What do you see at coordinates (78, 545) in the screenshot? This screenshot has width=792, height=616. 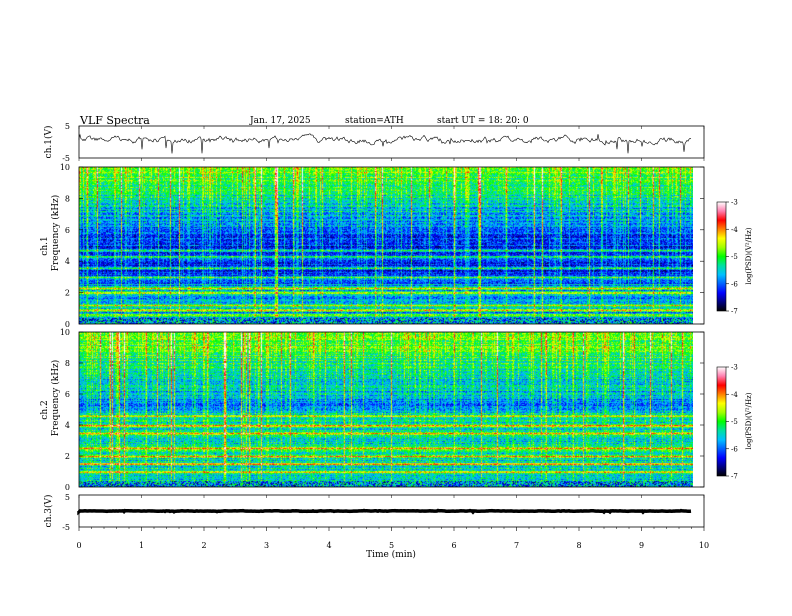 I see `time-tick-label: 0` at bounding box center [78, 545].